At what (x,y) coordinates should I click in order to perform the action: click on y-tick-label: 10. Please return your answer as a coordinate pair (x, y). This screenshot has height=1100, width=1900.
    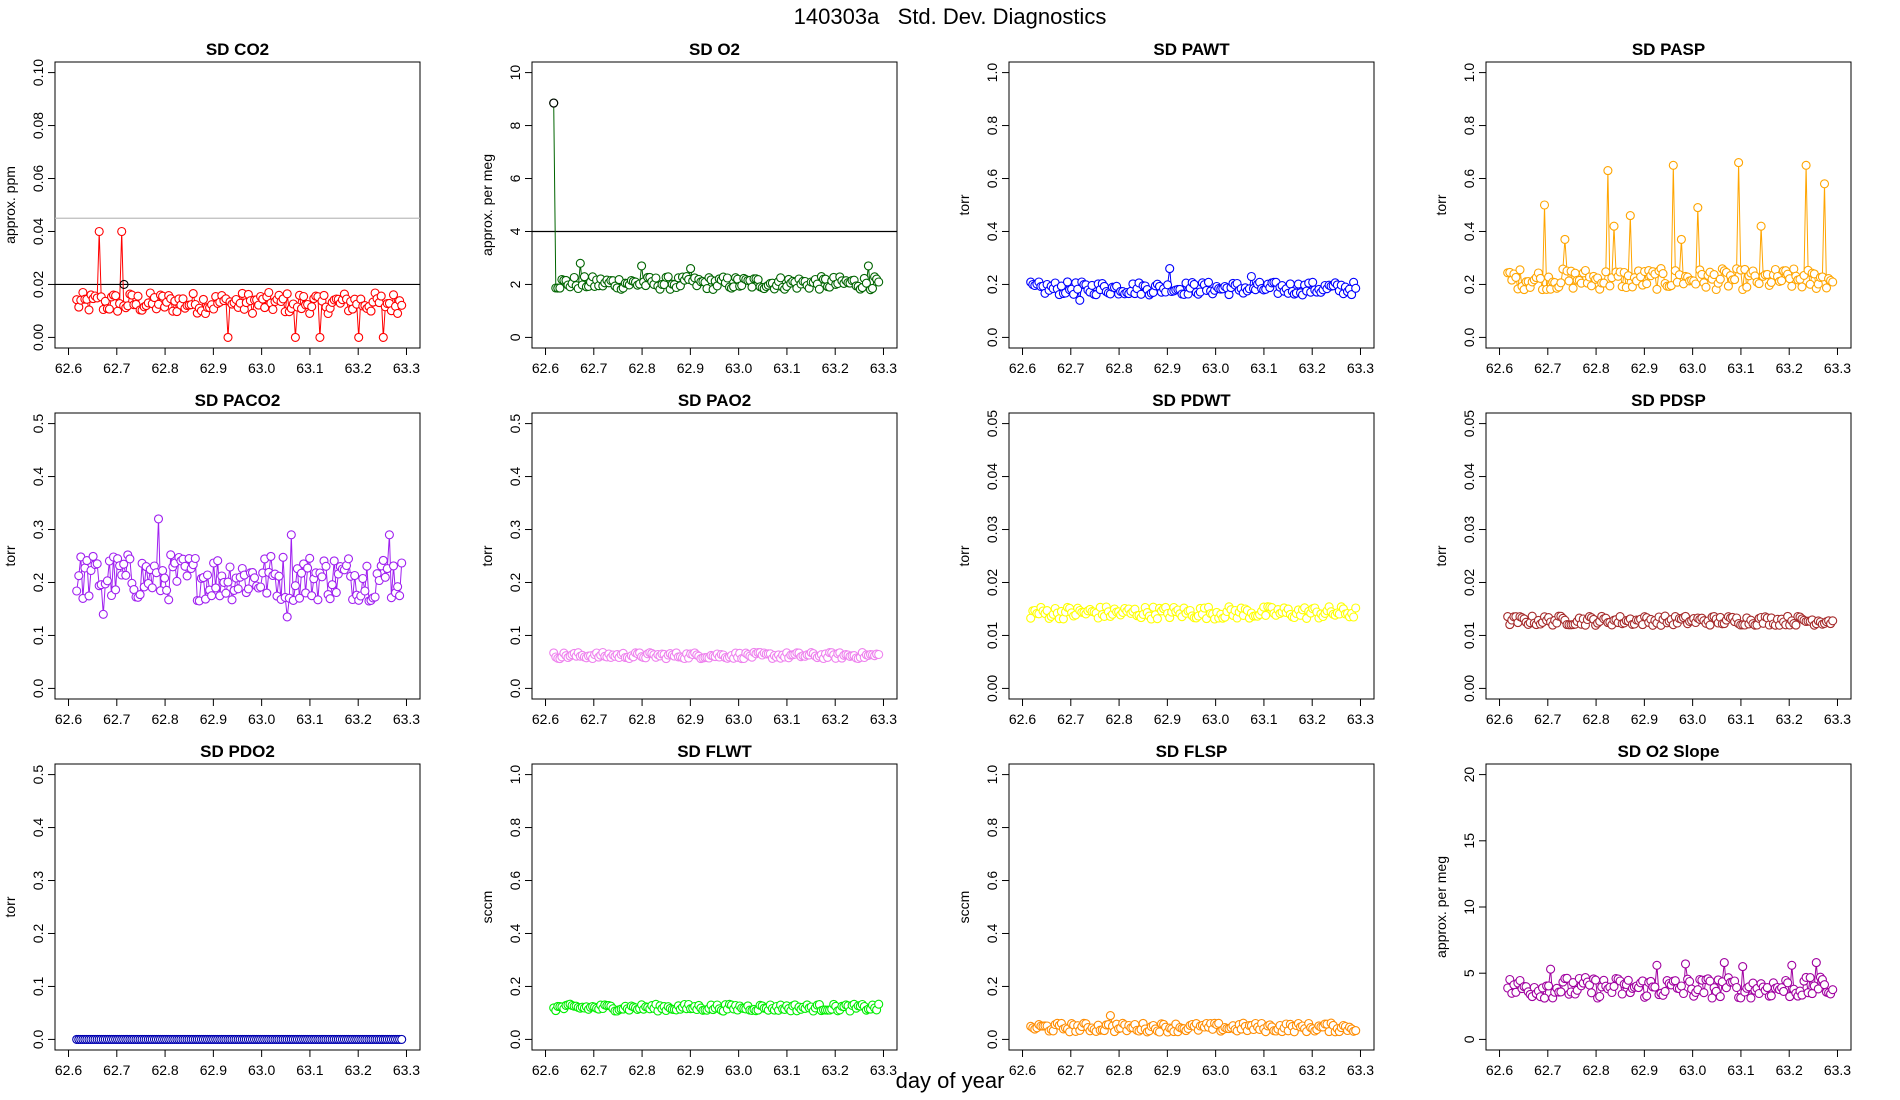
    Looking at the image, I should click on (1469, 907).